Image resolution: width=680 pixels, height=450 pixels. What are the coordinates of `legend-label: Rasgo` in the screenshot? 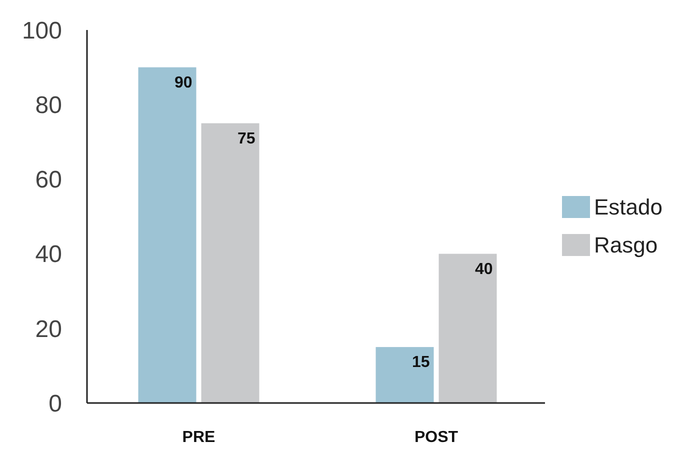 It's located at (626, 245).